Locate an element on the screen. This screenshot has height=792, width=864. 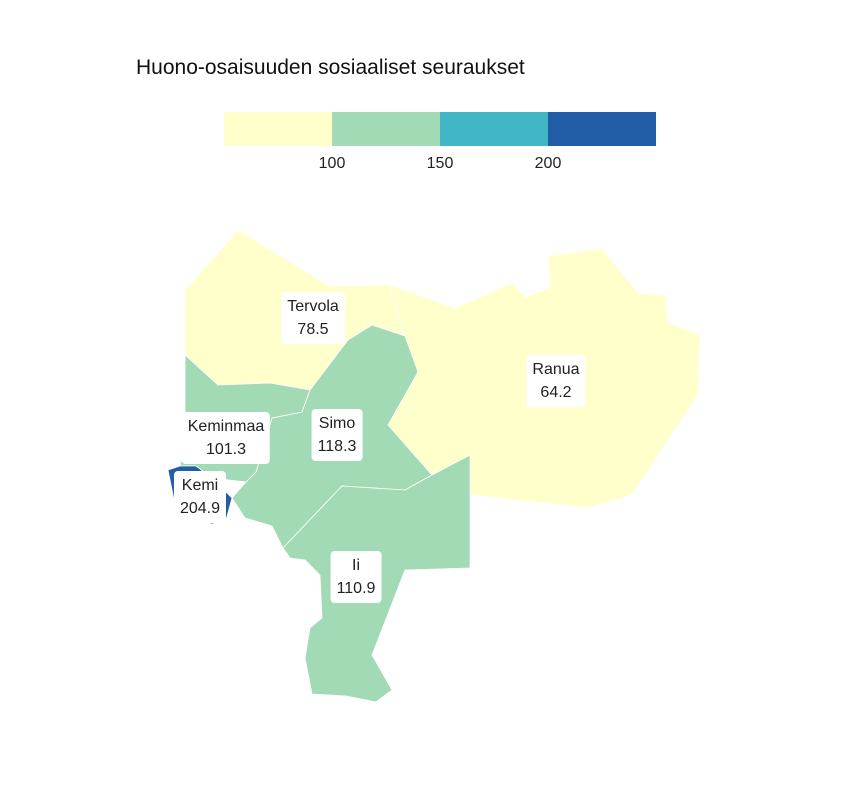
region-value-simo: 118.3 is located at coordinates (337, 446).